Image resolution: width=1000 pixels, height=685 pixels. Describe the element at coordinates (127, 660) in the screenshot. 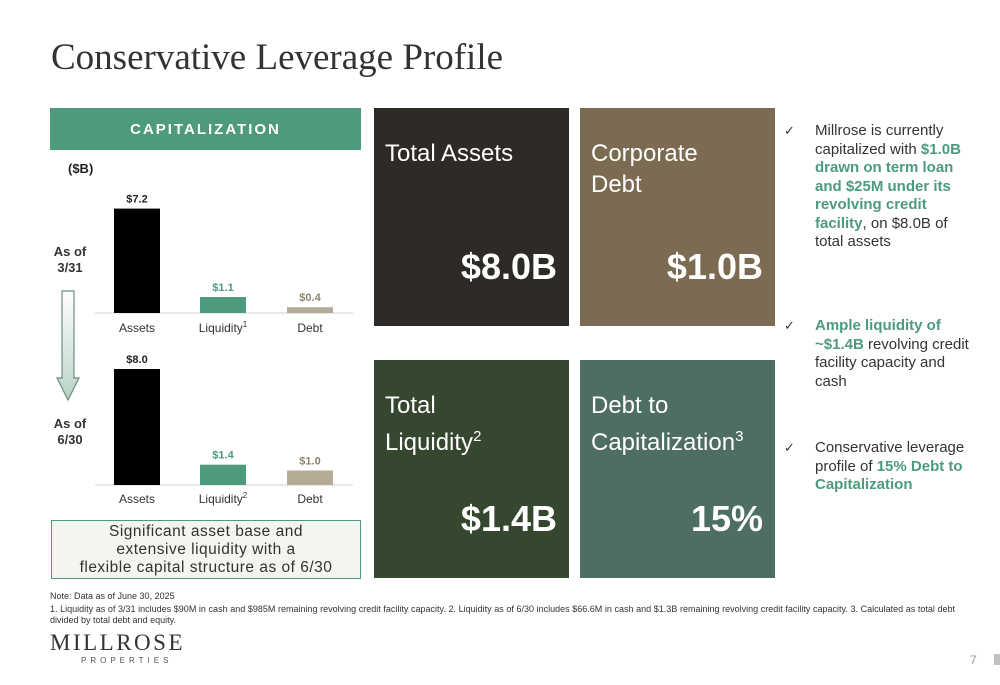

I see `logo-subtitle: PROPERTIES` at that location.